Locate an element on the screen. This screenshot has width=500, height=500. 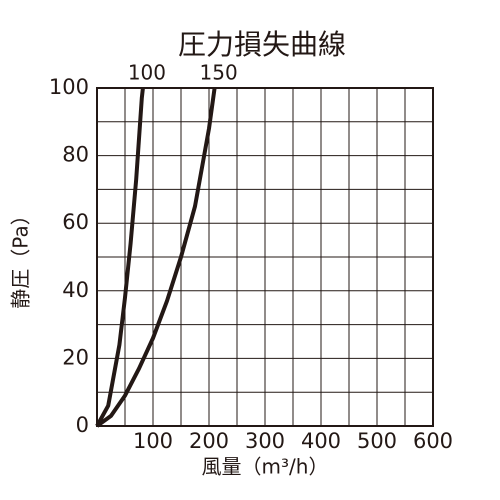
series-line is located at coordinates (120, 257).